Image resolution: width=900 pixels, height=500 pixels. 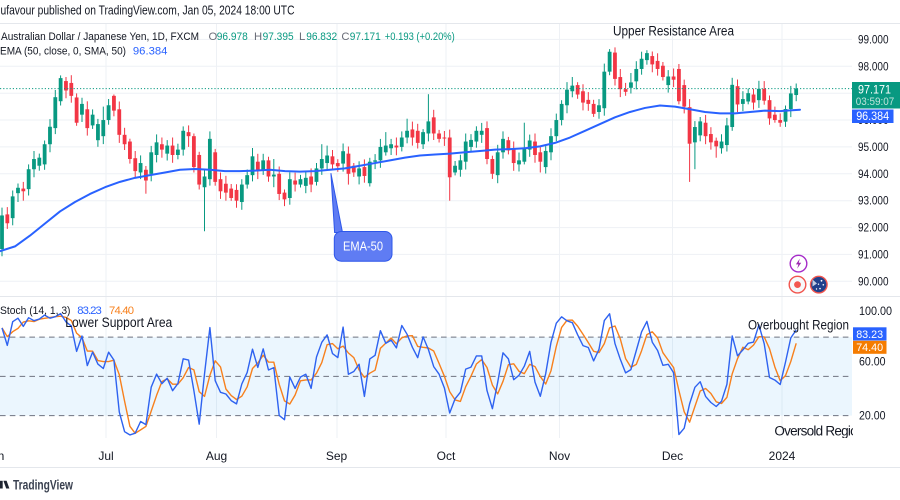 I want to click on svg-text: 95.000, so click(x=873, y=148).